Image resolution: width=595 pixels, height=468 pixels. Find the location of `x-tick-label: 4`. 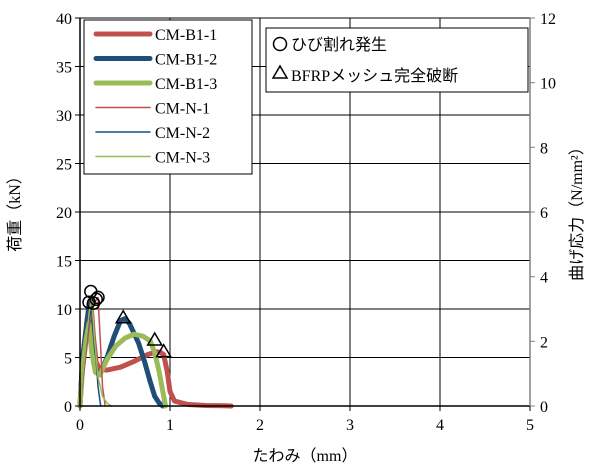

x-tick-label: 4 is located at coordinates (440, 425).